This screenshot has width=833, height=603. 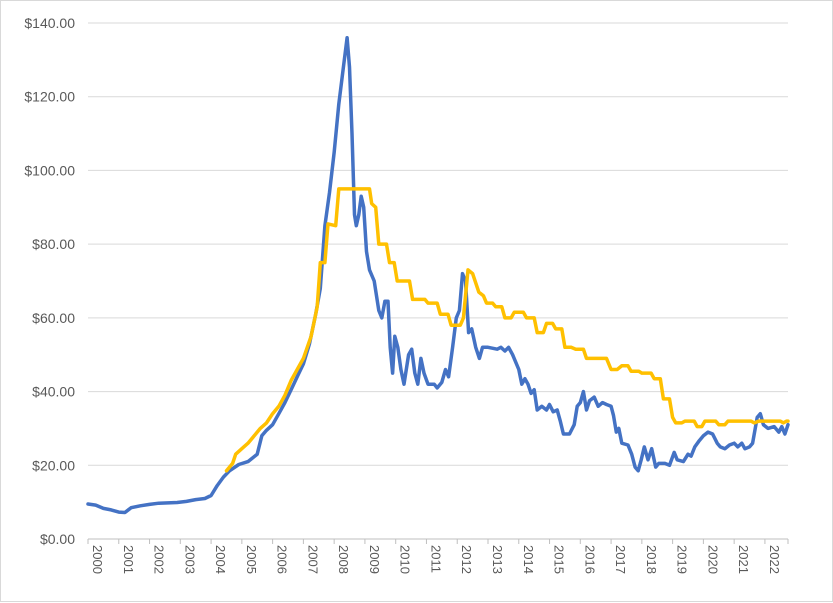 What do you see at coordinates (49, 23) in the screenshot?
I see `y-tick-label: $140.00` at bounding box center [49, 23].